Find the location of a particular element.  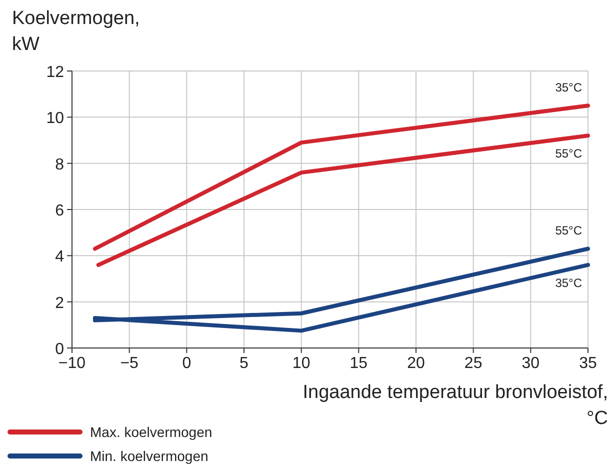

x-tick-label: −10 is located at coordinates (72, 363).